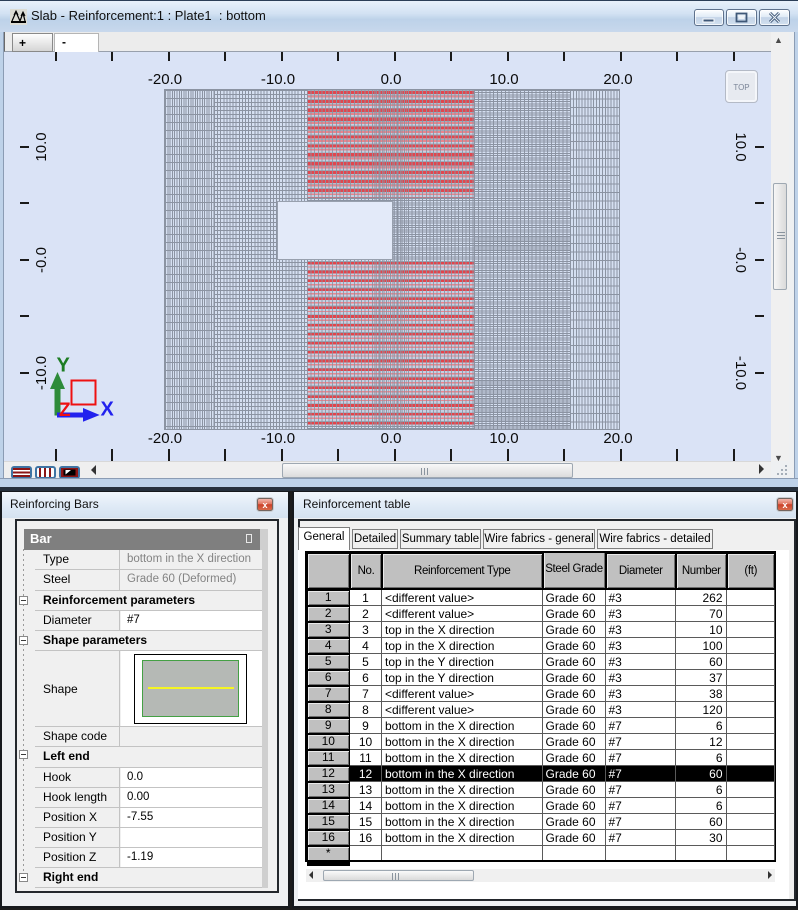  I want to click on svg-text: X, so click(108, 410).